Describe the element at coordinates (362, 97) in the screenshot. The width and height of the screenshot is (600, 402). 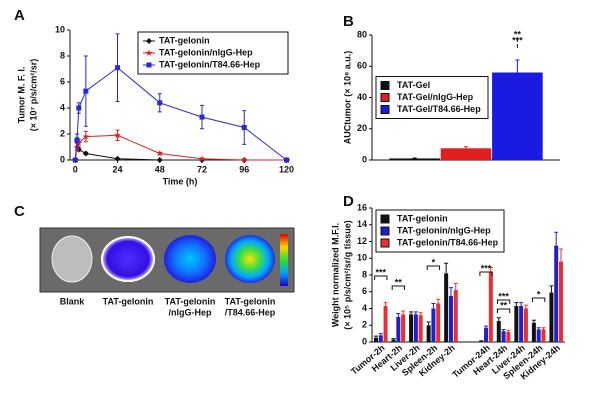
I see `y-tick-label: 40` at that location.